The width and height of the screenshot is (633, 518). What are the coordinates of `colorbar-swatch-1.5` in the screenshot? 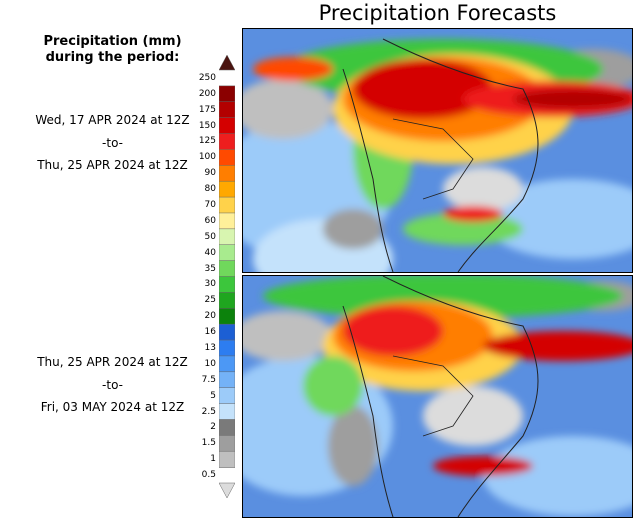 It's located at (227, 443).